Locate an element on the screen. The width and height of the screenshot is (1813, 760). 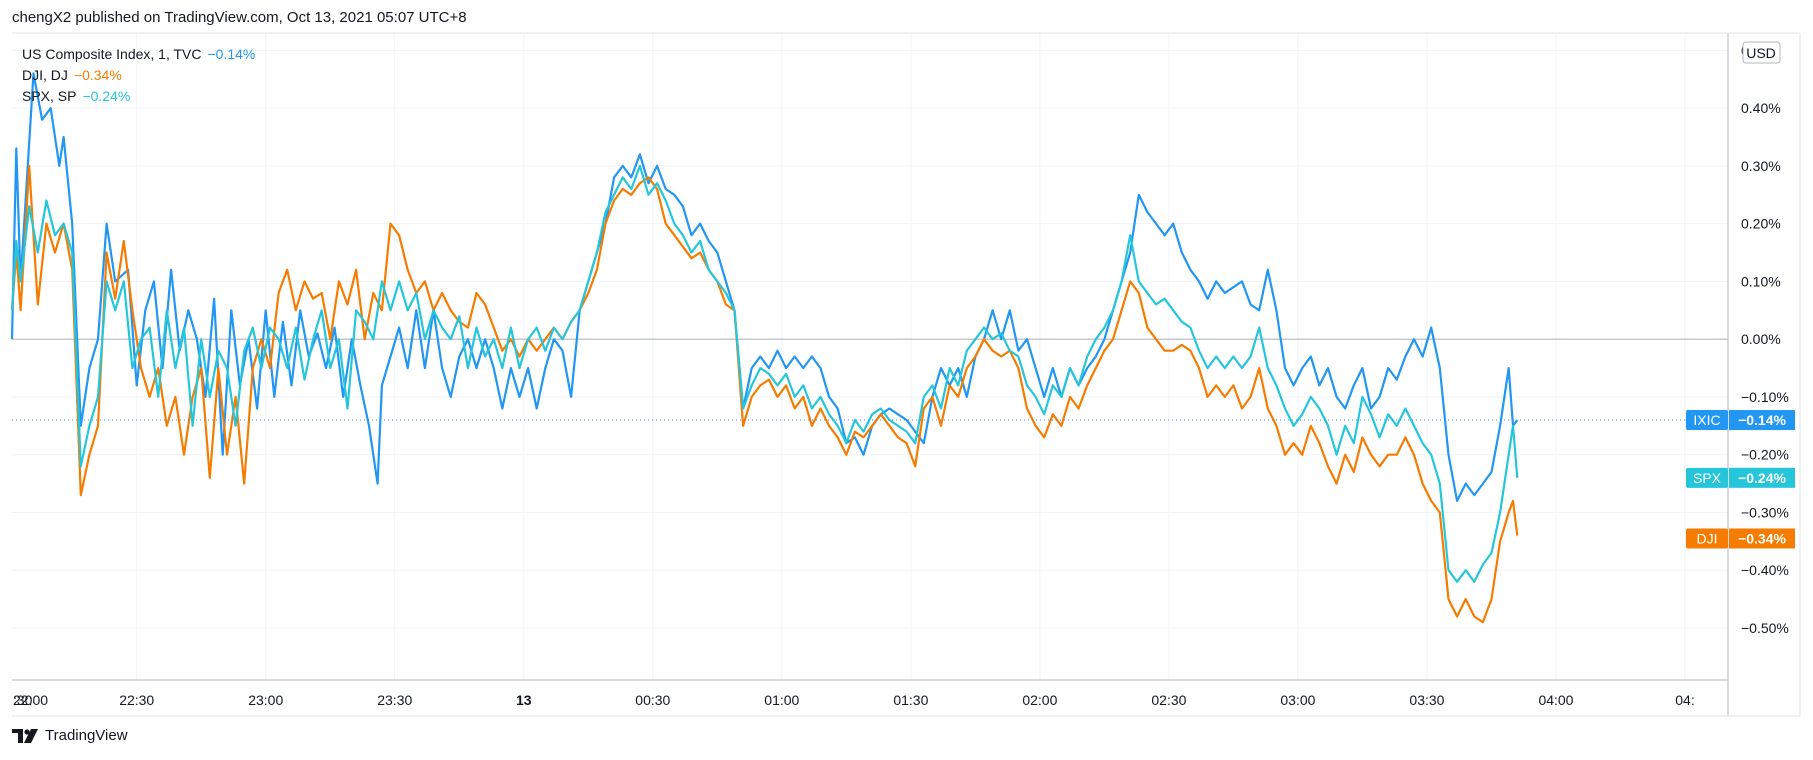
y-tick-label: −0.20% is located at coordinates (1765, 455).